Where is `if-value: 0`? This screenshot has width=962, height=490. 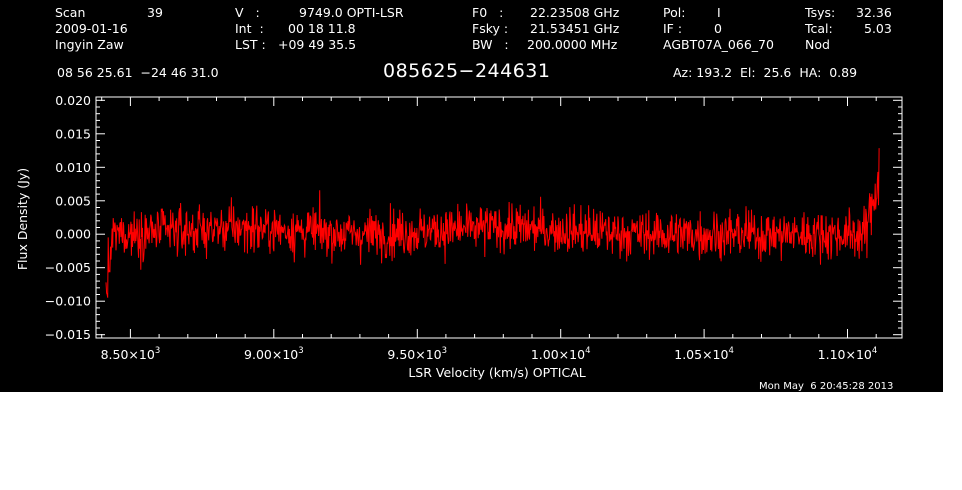 if-value: 0 is located at coordinates (718, 28).